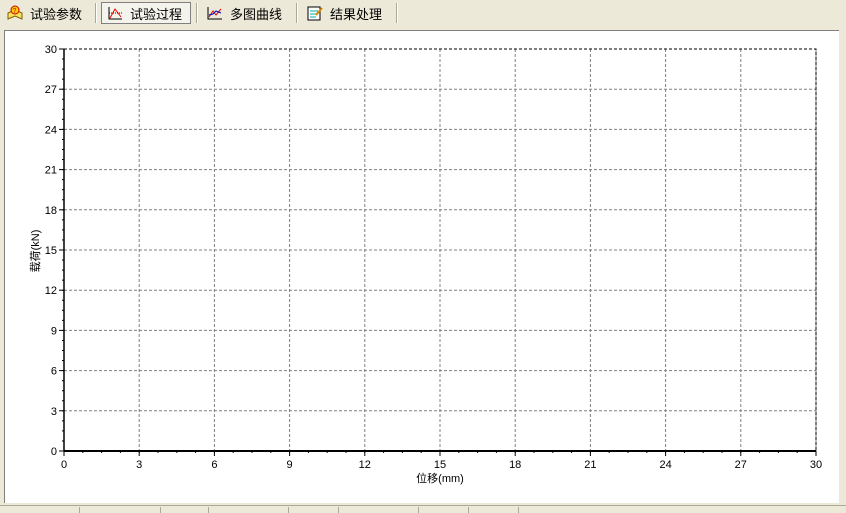 Image resolution: width=846 pixels, height=513 pixels. What do you see at coordinates (214, 13) in the screenshot?
I see `multi-curve-icon` at bounding box center [214, 13].